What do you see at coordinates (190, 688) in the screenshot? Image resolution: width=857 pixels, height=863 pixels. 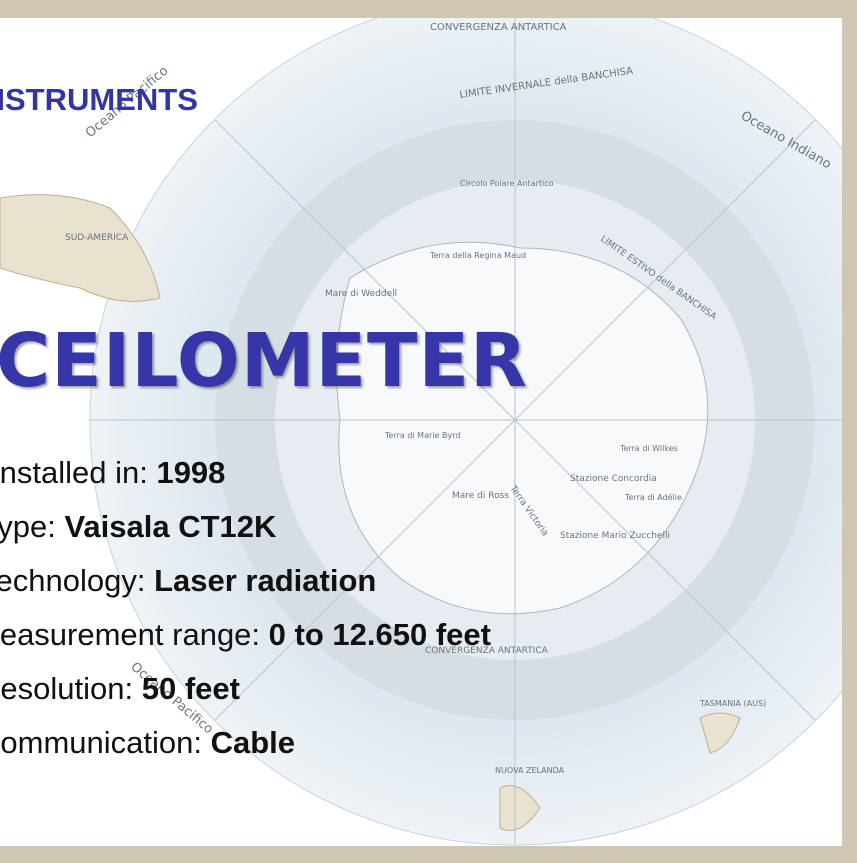 I see `spec-value: 50 feet` at bounding box center [190, 688].